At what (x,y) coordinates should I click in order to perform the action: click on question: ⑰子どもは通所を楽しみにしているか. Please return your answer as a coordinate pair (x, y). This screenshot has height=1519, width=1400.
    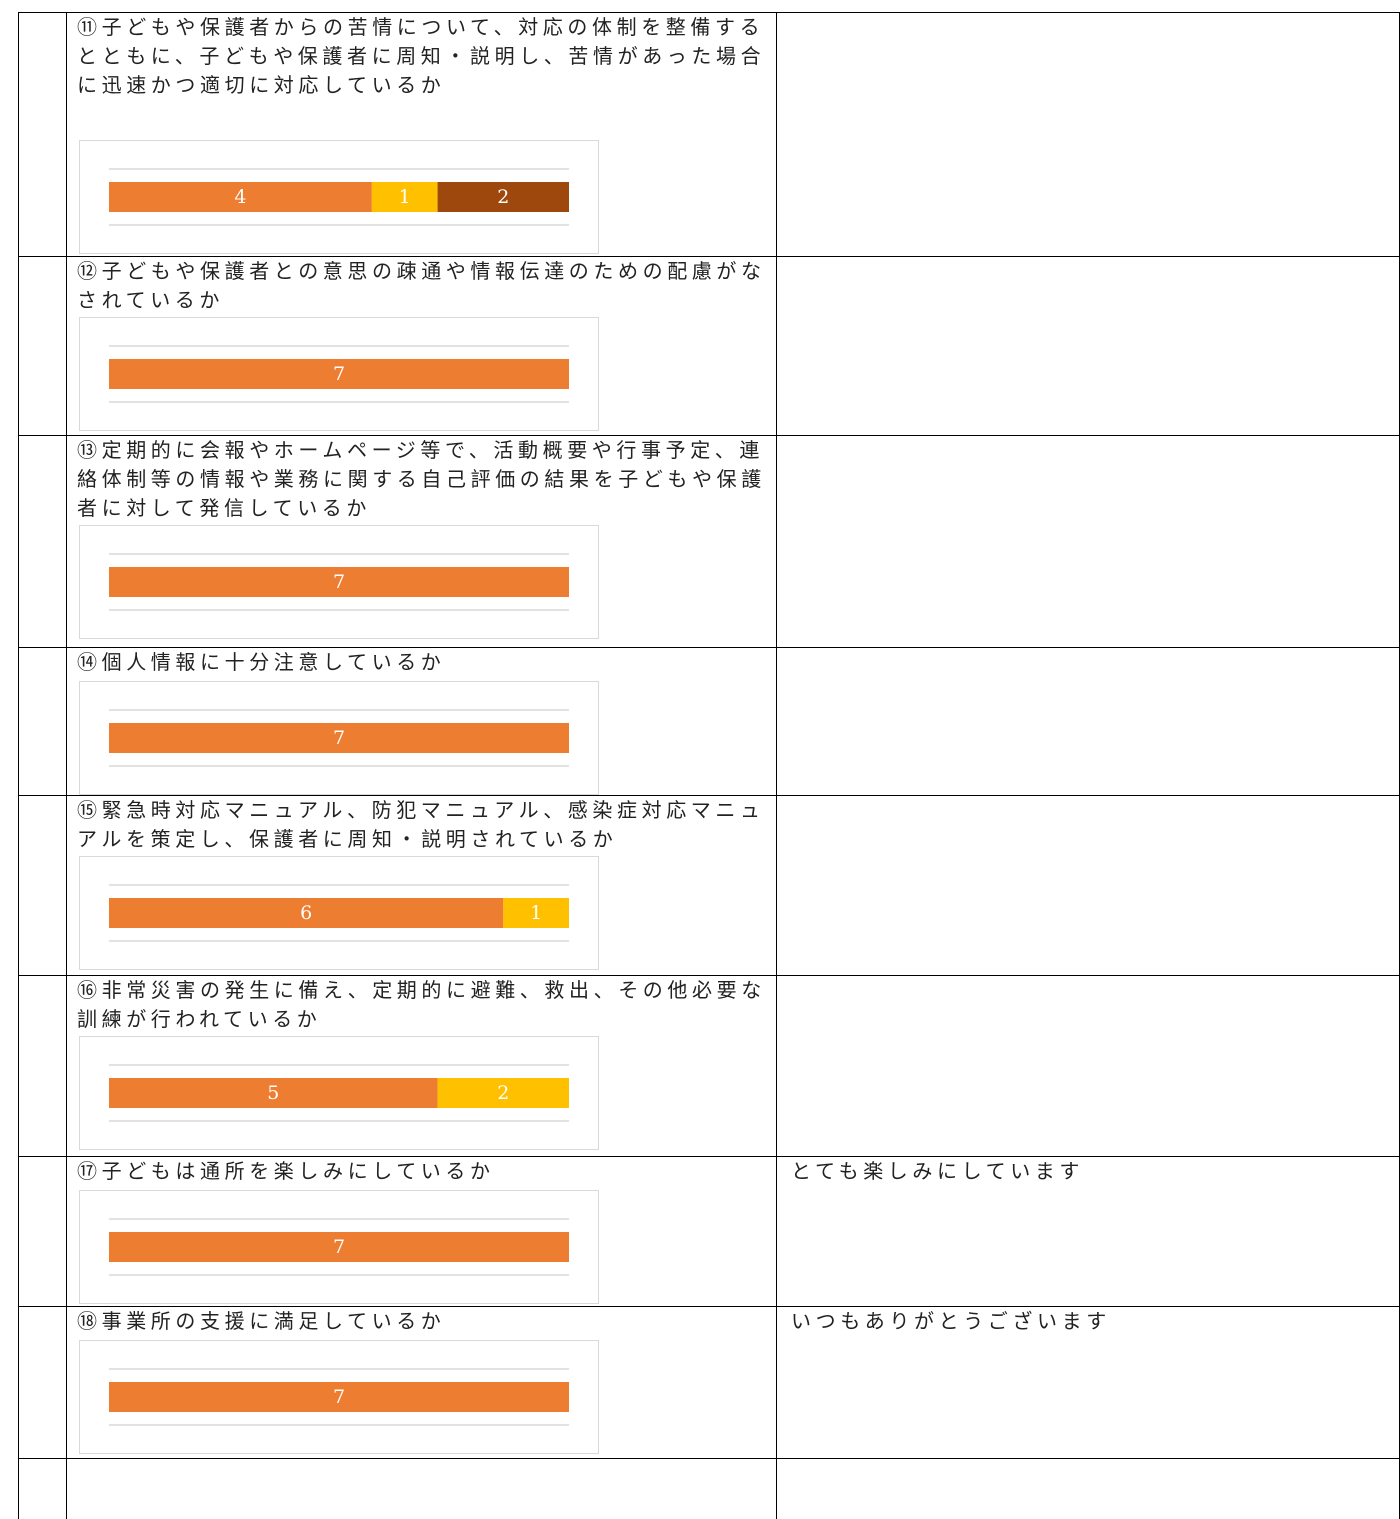
    Looking at the image, I should click on (286, 1171).